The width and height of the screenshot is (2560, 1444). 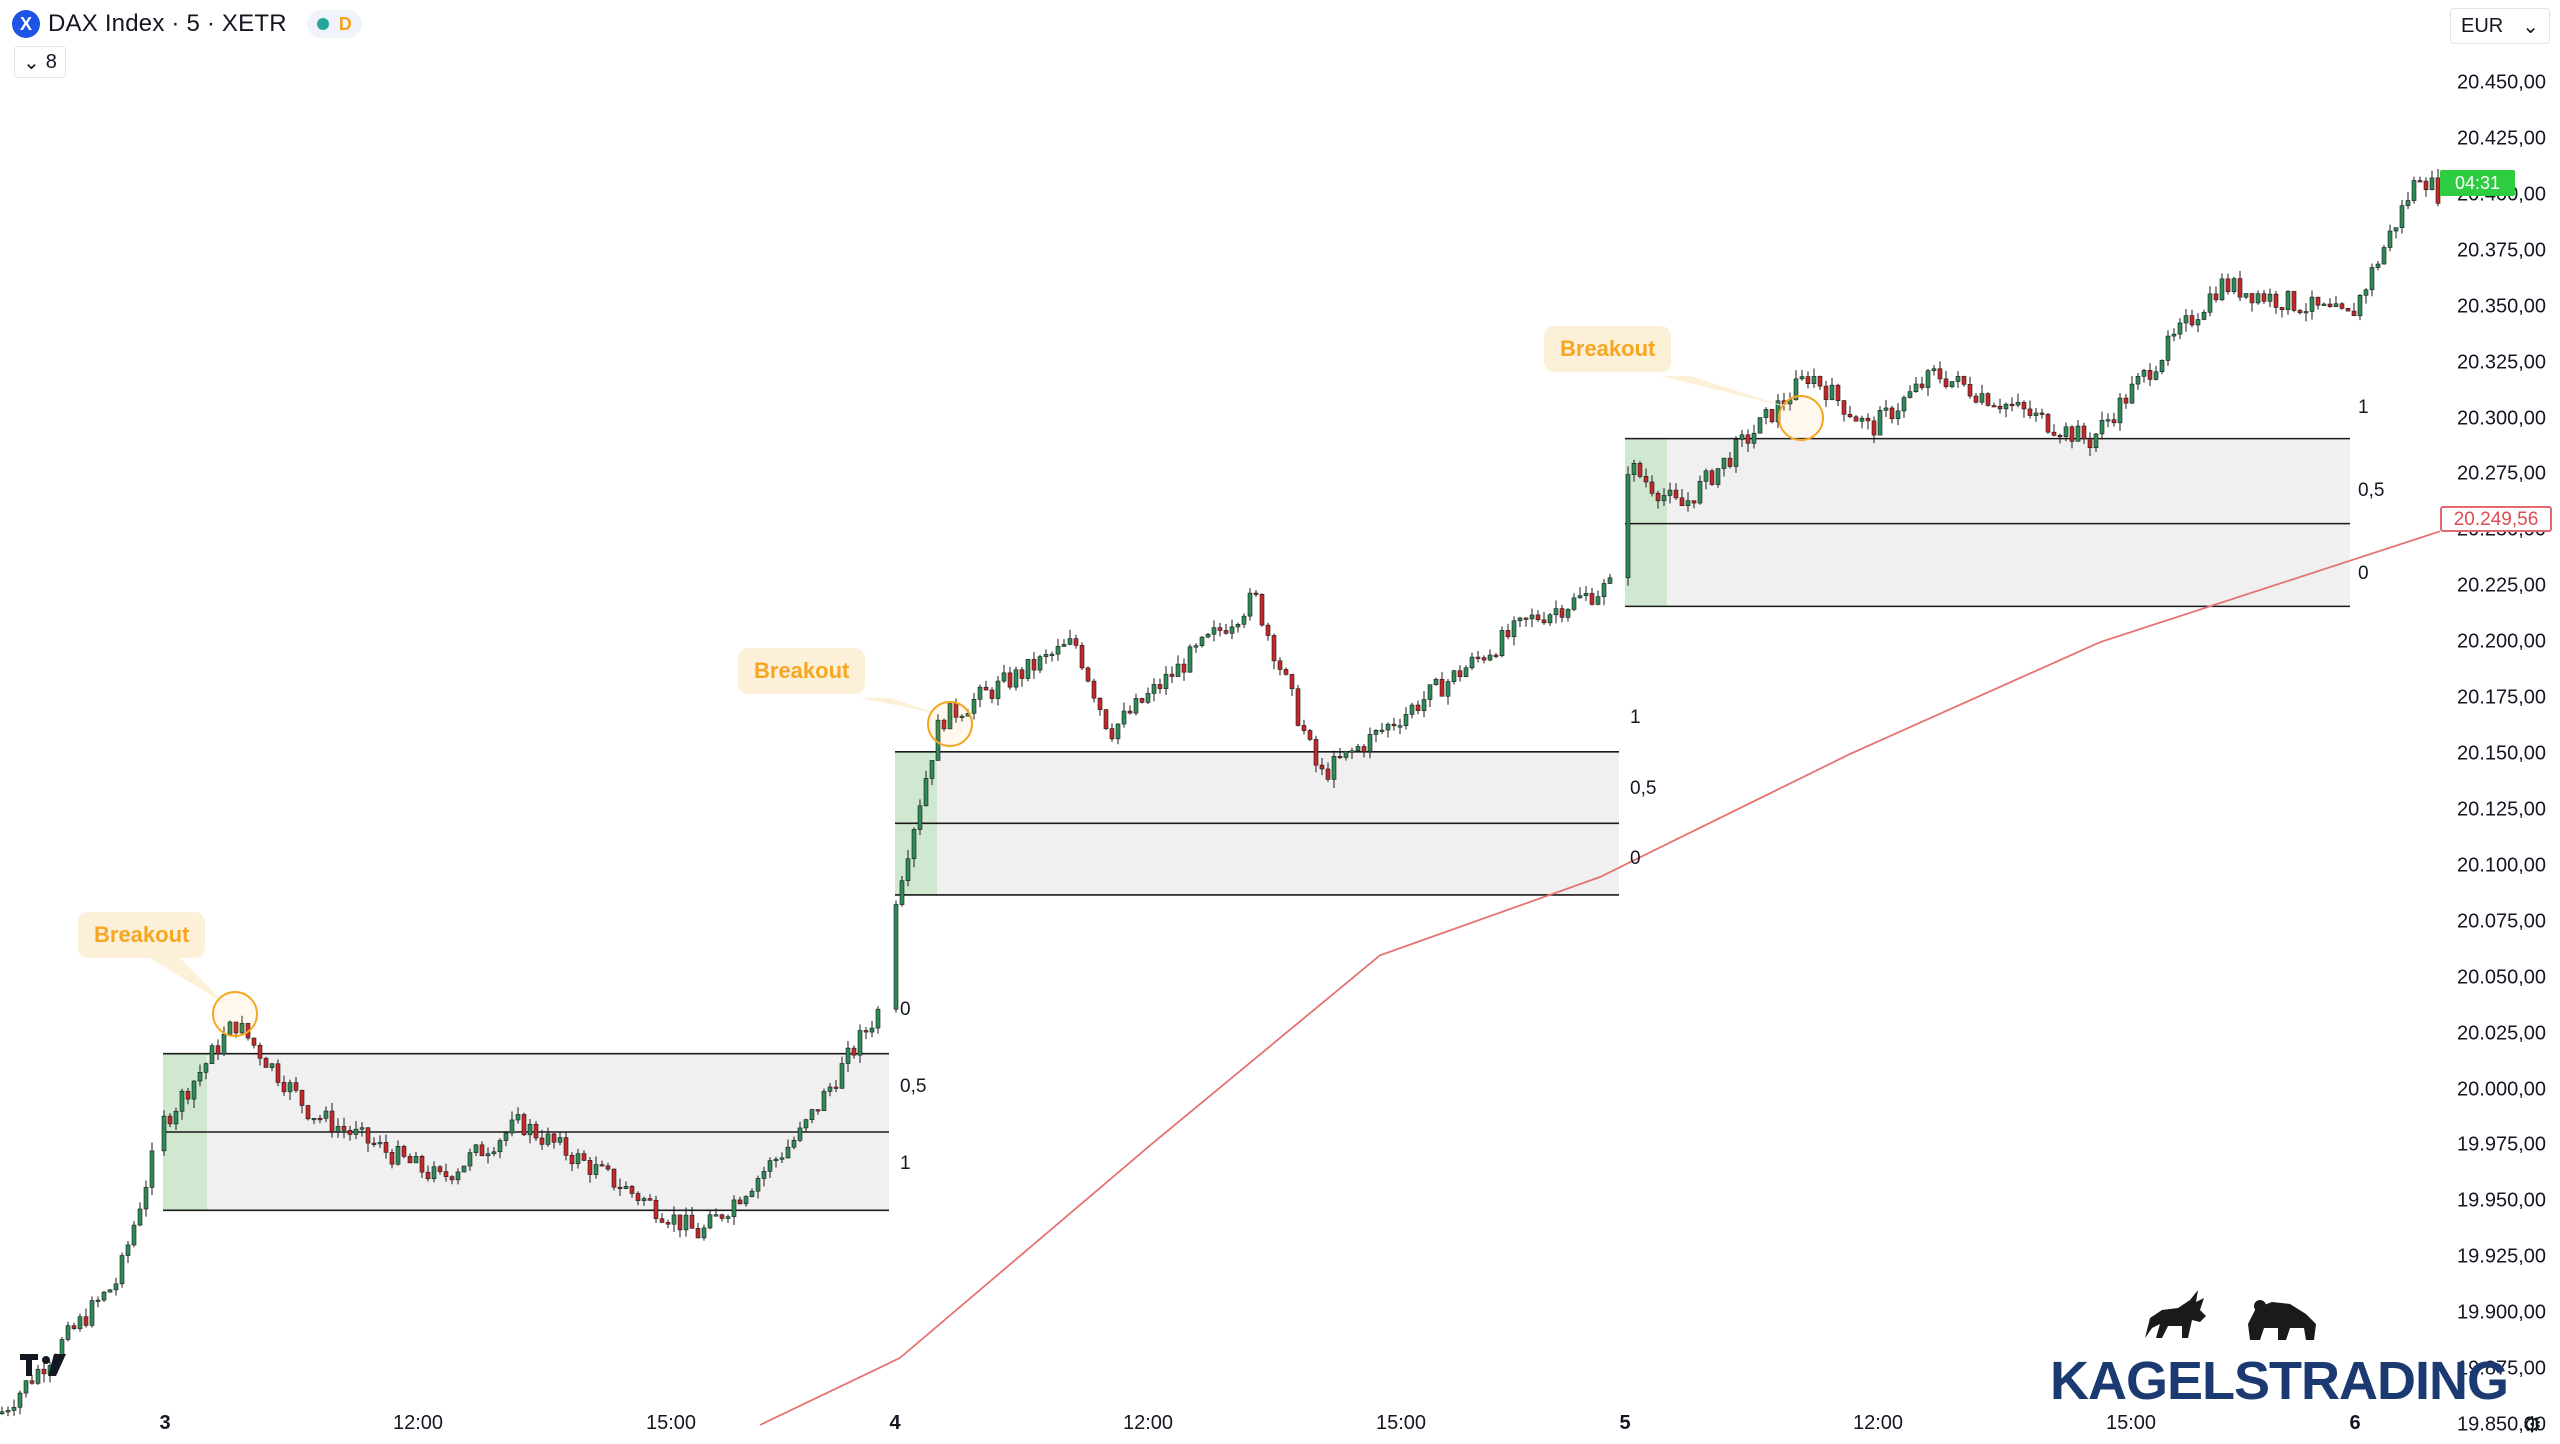 I want to click on symbol-title: DAX Index · 5 · XETR, so click(x=167, y=23).